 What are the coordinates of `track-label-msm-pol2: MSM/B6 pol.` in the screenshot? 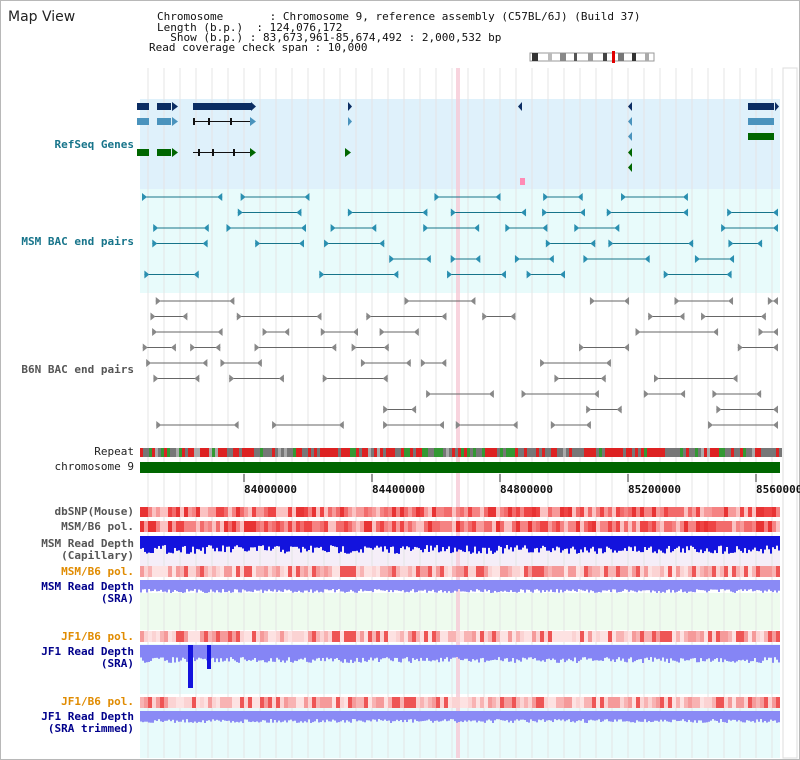 It's located at (97, 571).